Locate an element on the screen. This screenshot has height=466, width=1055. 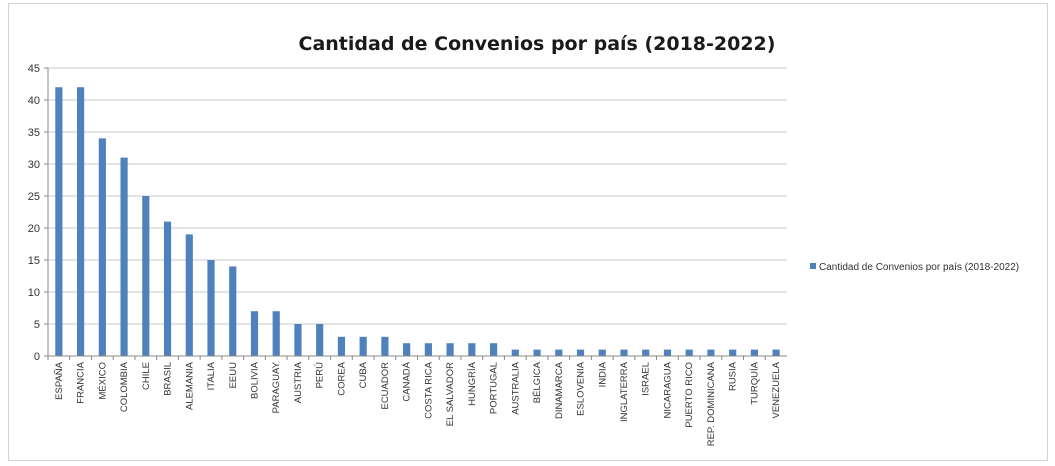
x-tick-label: COREA is located at coordinates (341, 378).